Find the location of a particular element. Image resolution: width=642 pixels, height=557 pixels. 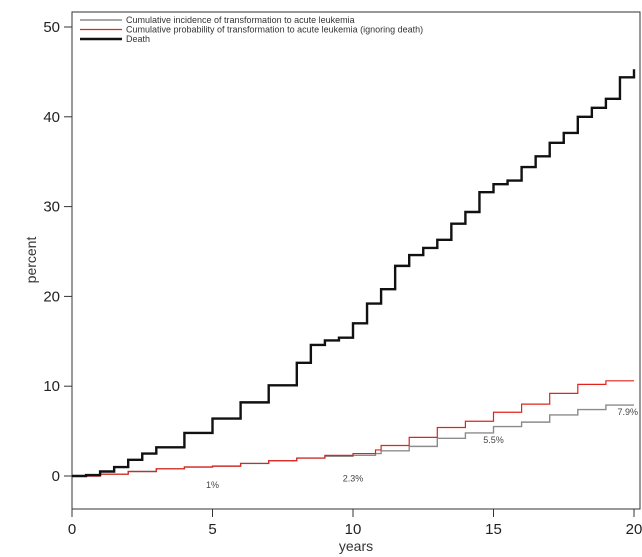

y-tick-label: 0 is located at coordinates (56, 476).